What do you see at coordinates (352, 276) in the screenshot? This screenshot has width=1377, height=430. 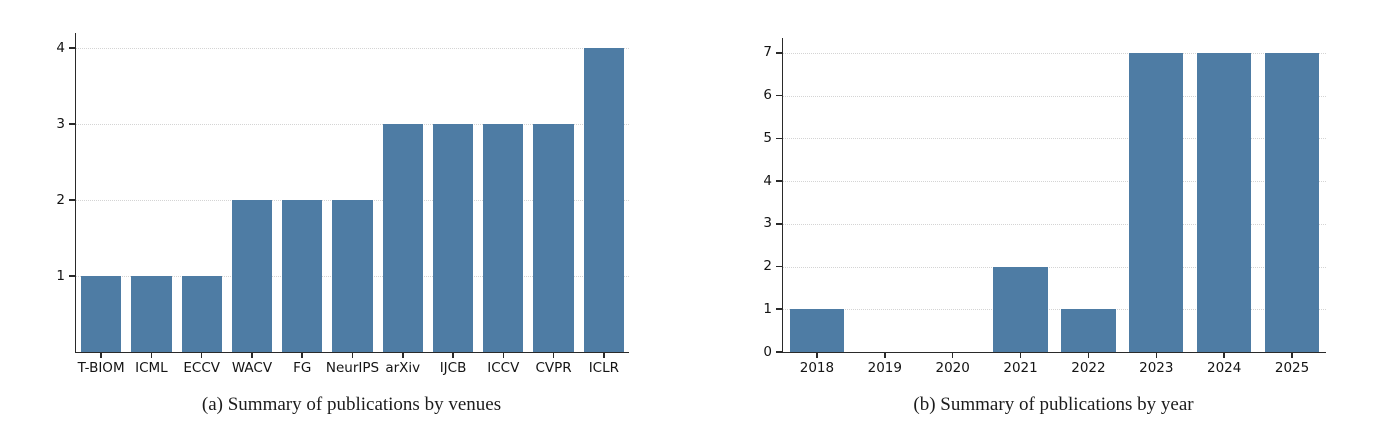 I see `bar-NeurIPS` at bounding box center [352, 276].